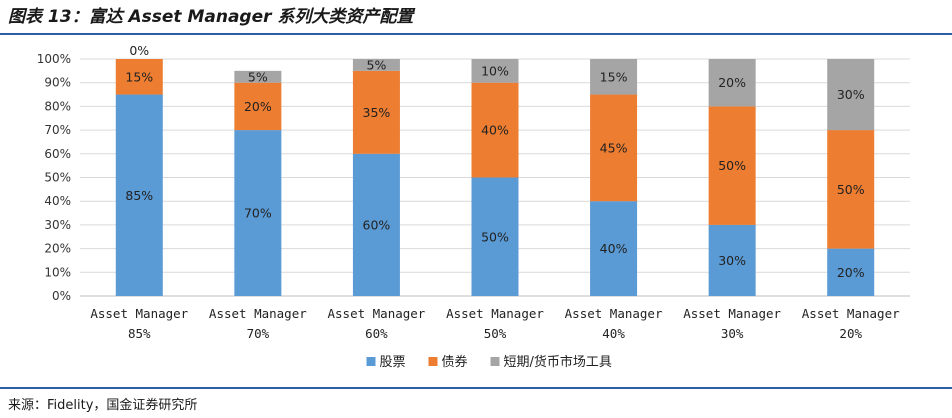 The width and height of the screenshot is (952, 418). Describe the element at coordinates (376, 333) in the screenshot. I see `x-category-sublabel: 60%` at that location.